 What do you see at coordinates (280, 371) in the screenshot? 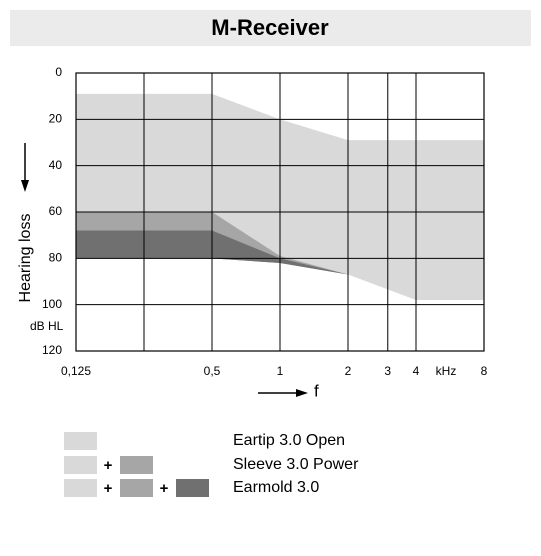
I see `x-tick-label: 1` at bounding box center [280, 371].